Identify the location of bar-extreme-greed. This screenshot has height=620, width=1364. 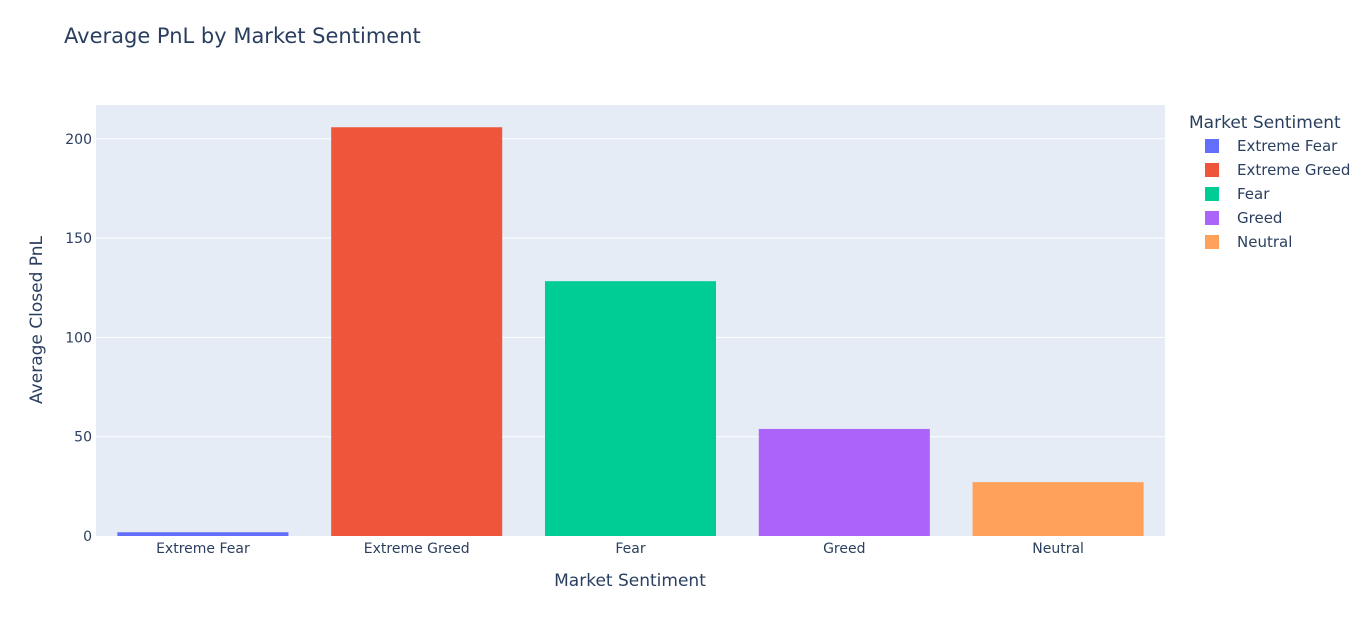
(417, 331).